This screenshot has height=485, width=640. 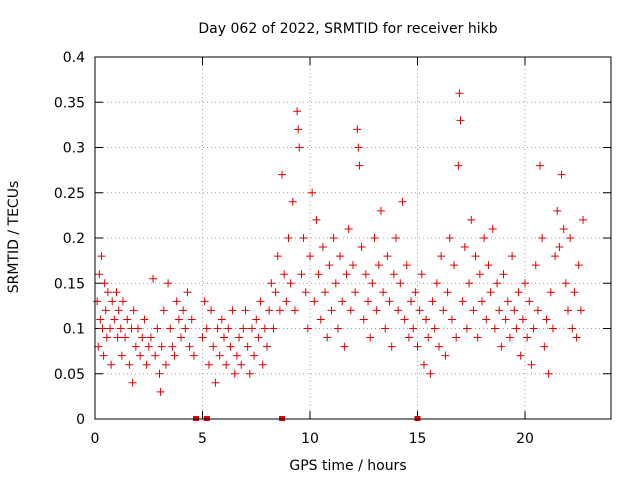 I want to click on x-tick-label: 0, so click(x=95, y=439).